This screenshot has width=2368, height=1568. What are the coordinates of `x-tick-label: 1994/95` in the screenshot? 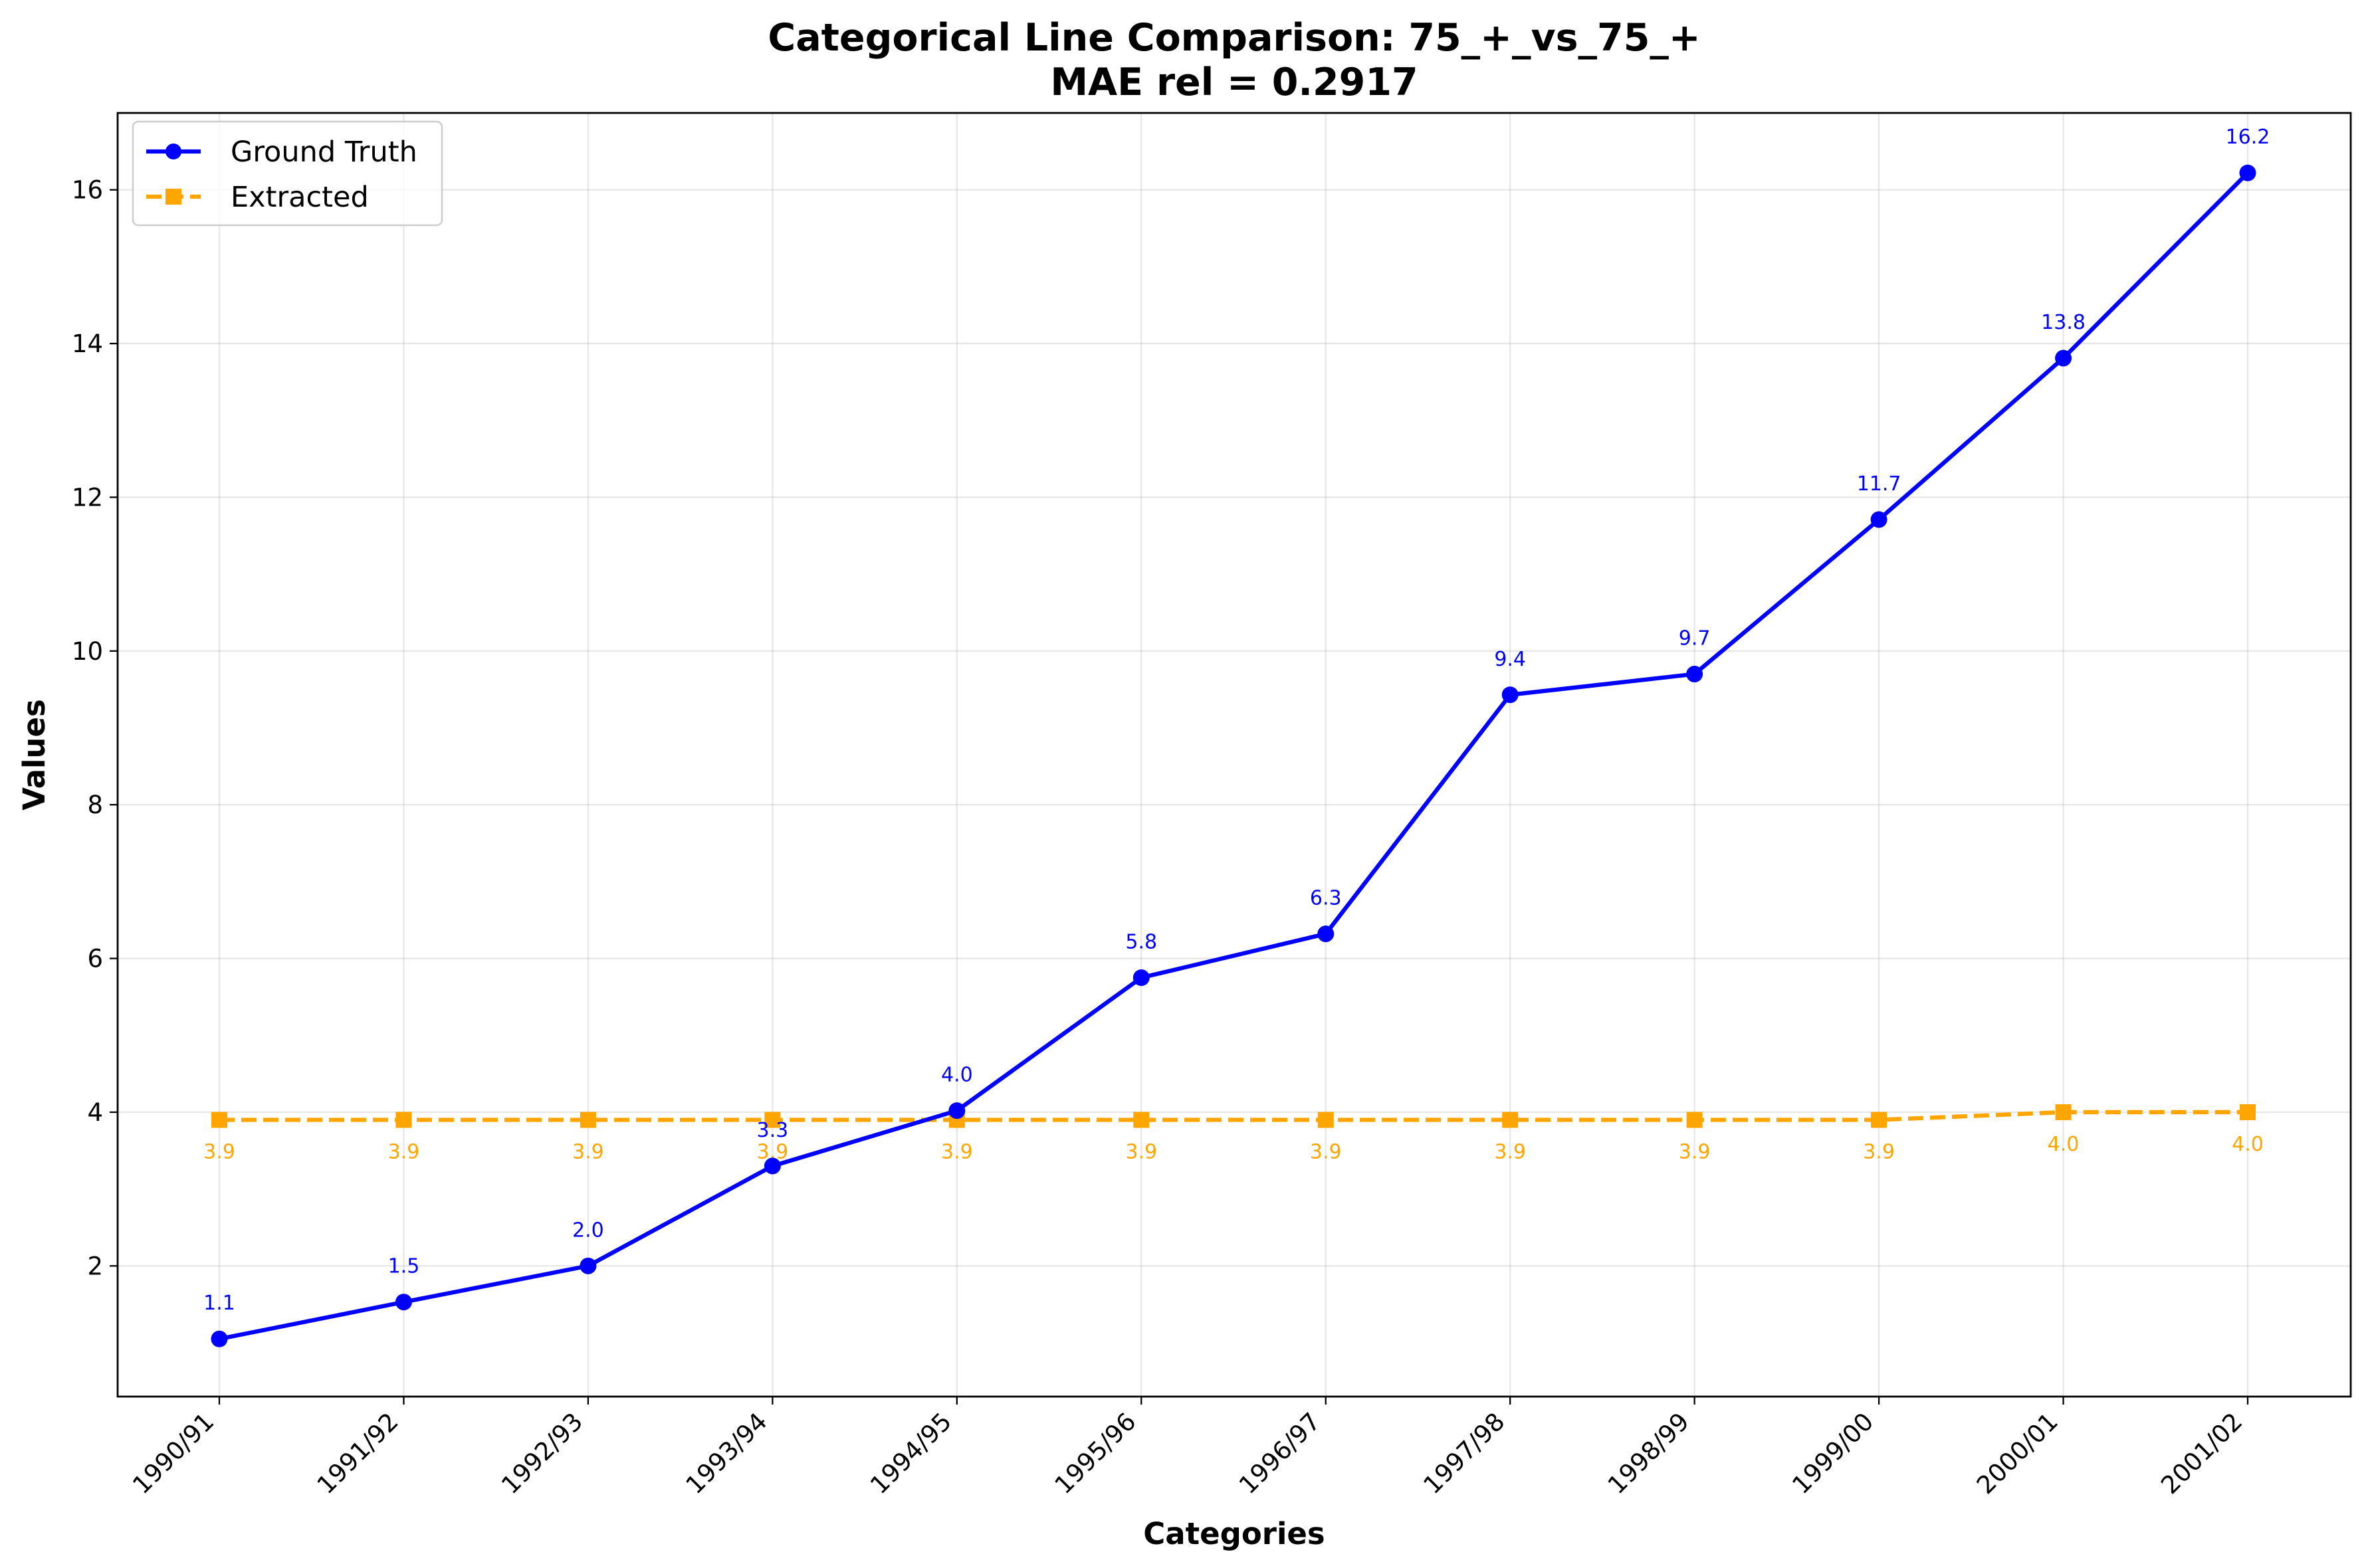 It's located at (911, 1453).